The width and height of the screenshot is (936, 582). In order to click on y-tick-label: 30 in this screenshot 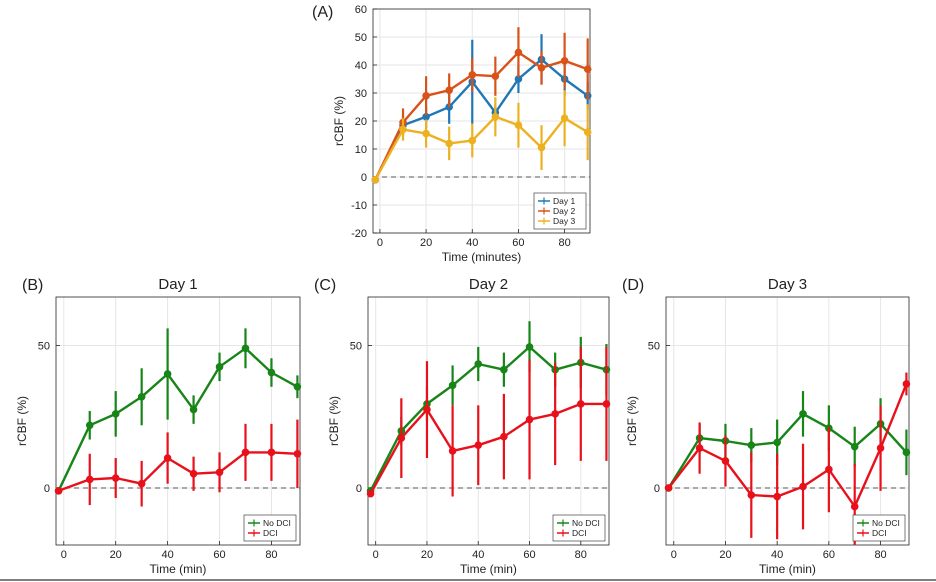, I will do `click(361, 94)`.